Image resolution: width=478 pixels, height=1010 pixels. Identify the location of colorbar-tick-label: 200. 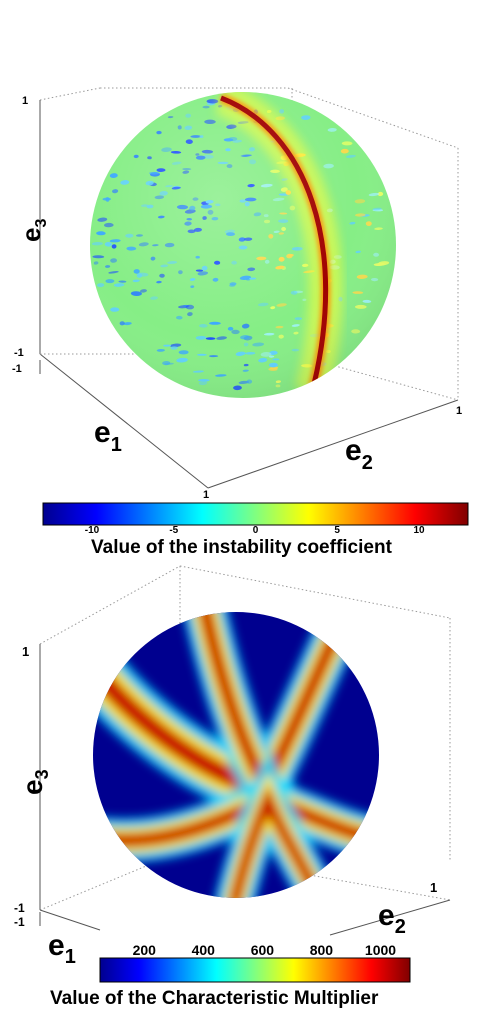
(145, 950).